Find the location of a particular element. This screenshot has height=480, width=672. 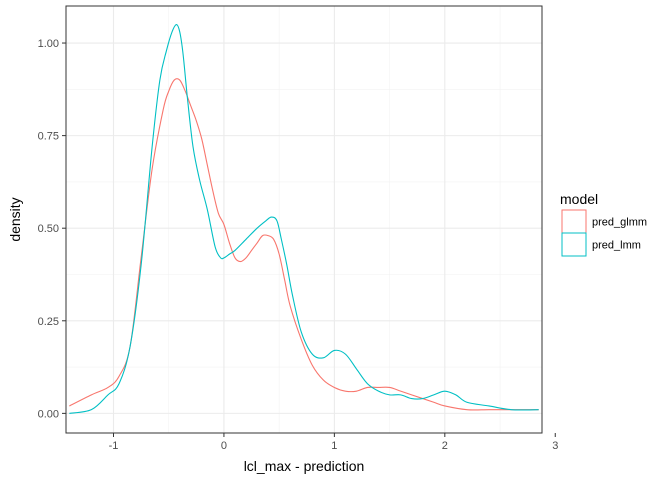

x-tick-label: 3 is located at coordinates (555, 446).